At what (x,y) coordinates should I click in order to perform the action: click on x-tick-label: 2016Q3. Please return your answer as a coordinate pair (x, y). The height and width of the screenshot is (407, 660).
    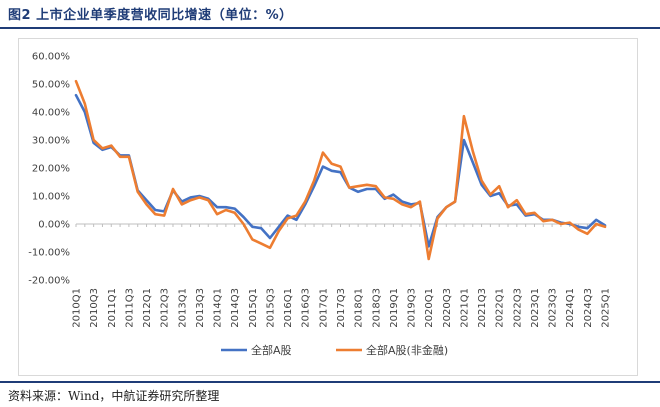
    Looking at the image, I should click on (306, 308).